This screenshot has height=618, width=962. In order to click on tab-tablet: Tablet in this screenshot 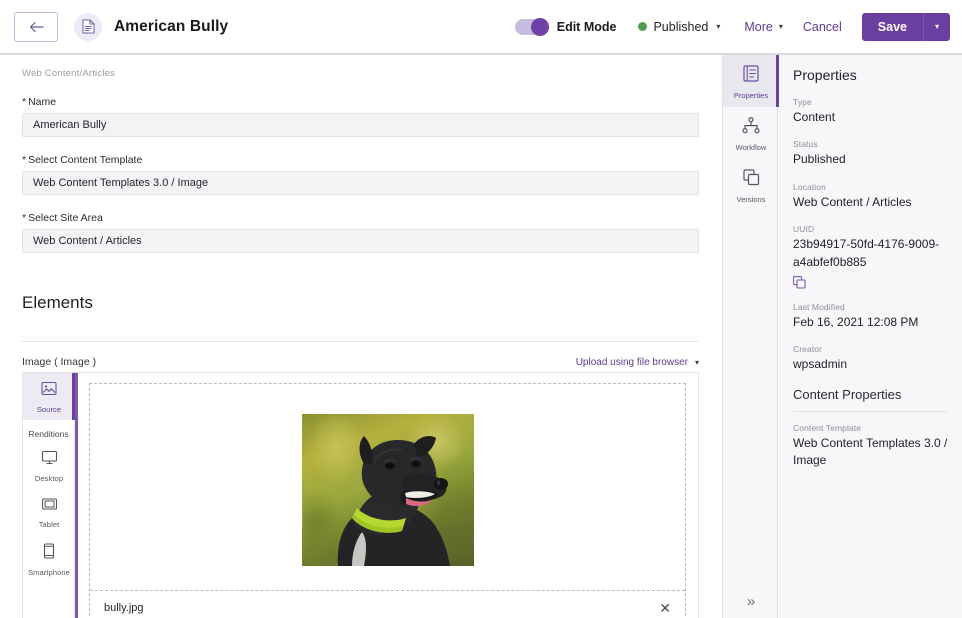, I will do `click(49, 512)`.